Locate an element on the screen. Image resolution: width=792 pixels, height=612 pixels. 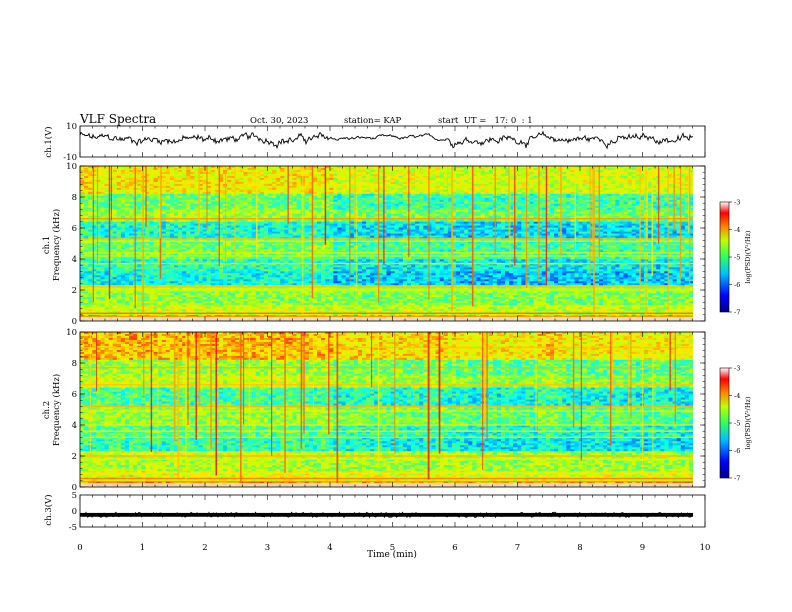
ch1-voltage-label: ch.1(V) is located at coordinates (48, 141).